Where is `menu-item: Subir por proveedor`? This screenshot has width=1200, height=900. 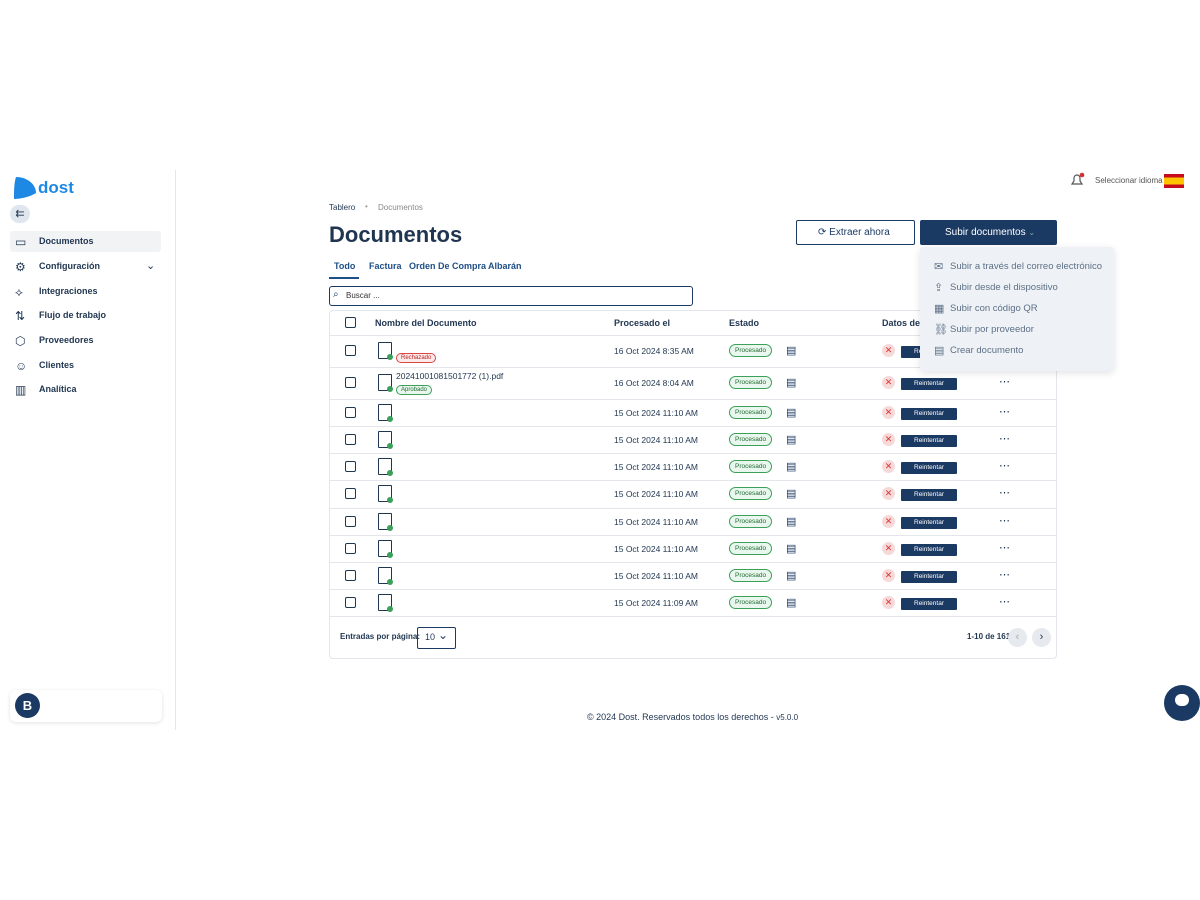
menu-item: Subir por proveedor is located at coordinates (992, 329).